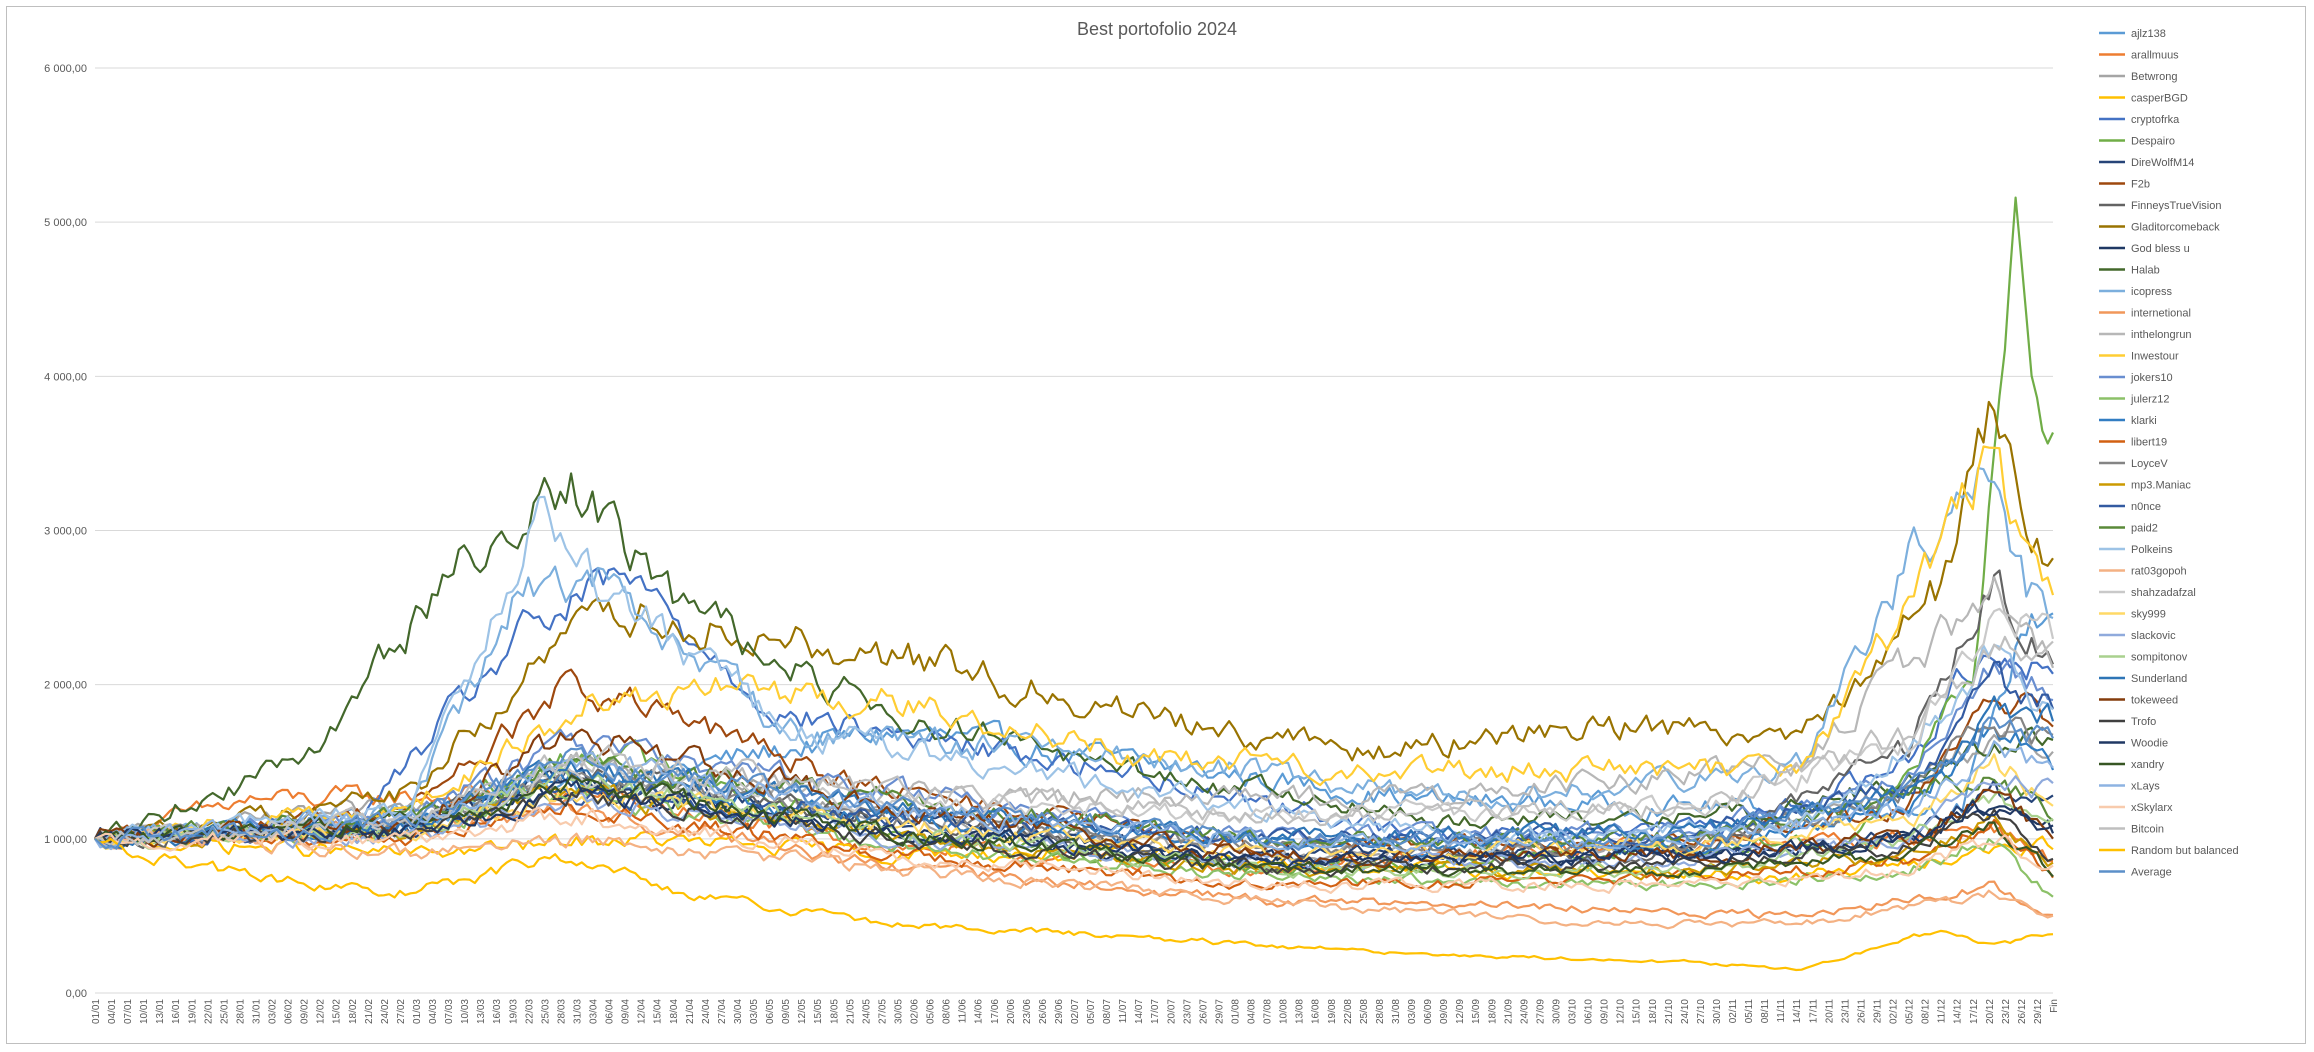  Describe the element at coordinates (497, 1011) in the screenshot. I see `x-tick-label: 16/03` at that location.